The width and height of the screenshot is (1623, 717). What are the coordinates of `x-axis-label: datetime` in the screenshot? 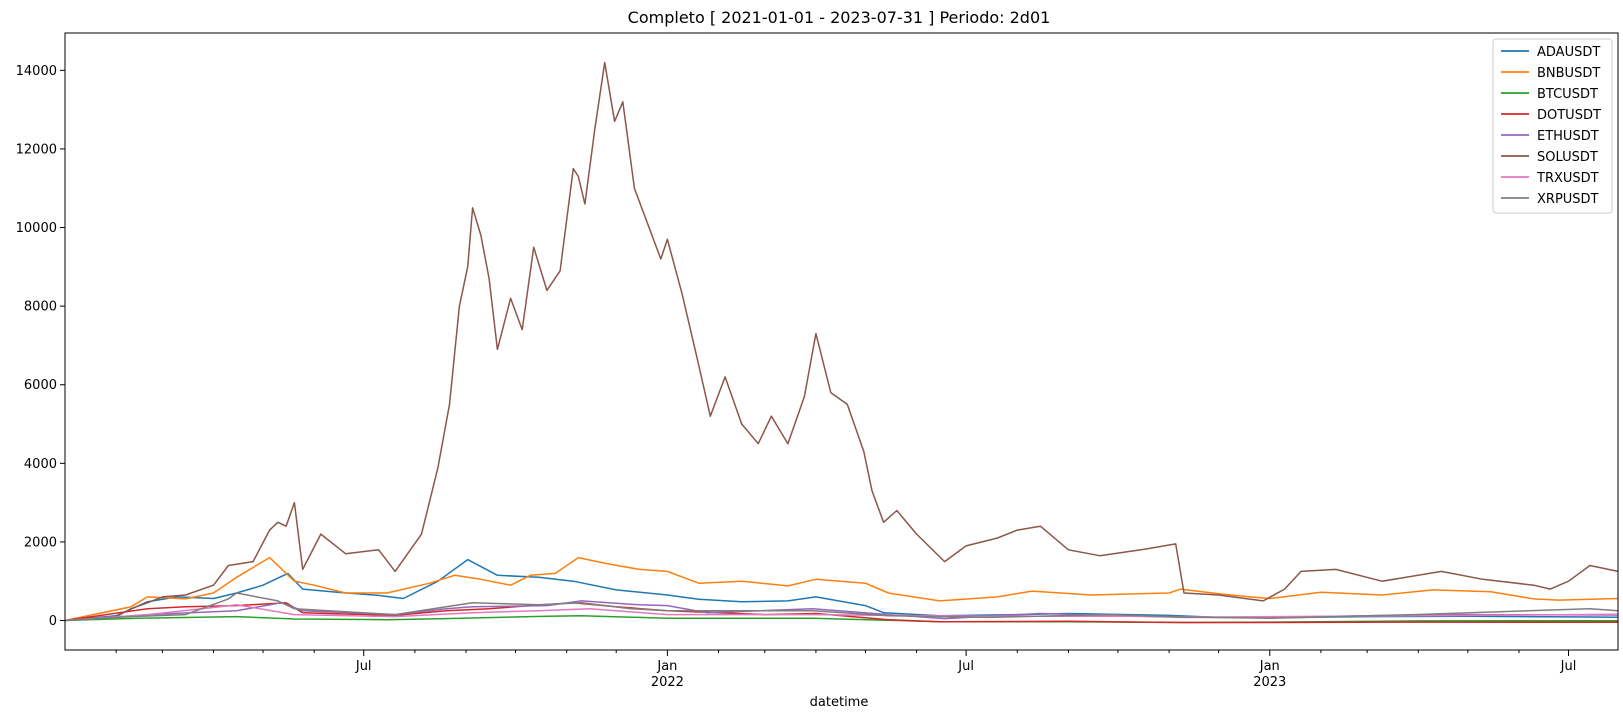 It's located at (839, 702).